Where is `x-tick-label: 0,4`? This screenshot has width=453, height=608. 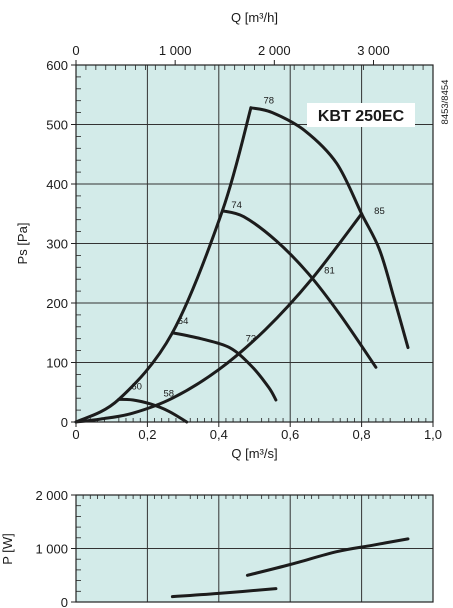 x-tick-label: 0,4 is located at coordinates (219, 434).